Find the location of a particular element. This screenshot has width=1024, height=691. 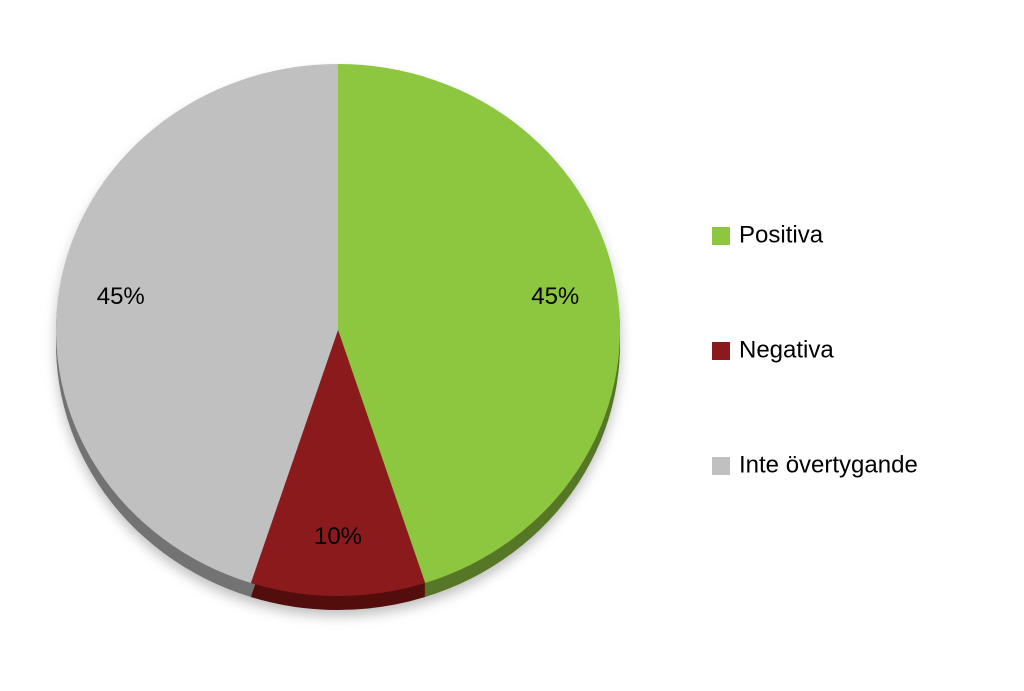

slice is located at coordinates (338, 463).